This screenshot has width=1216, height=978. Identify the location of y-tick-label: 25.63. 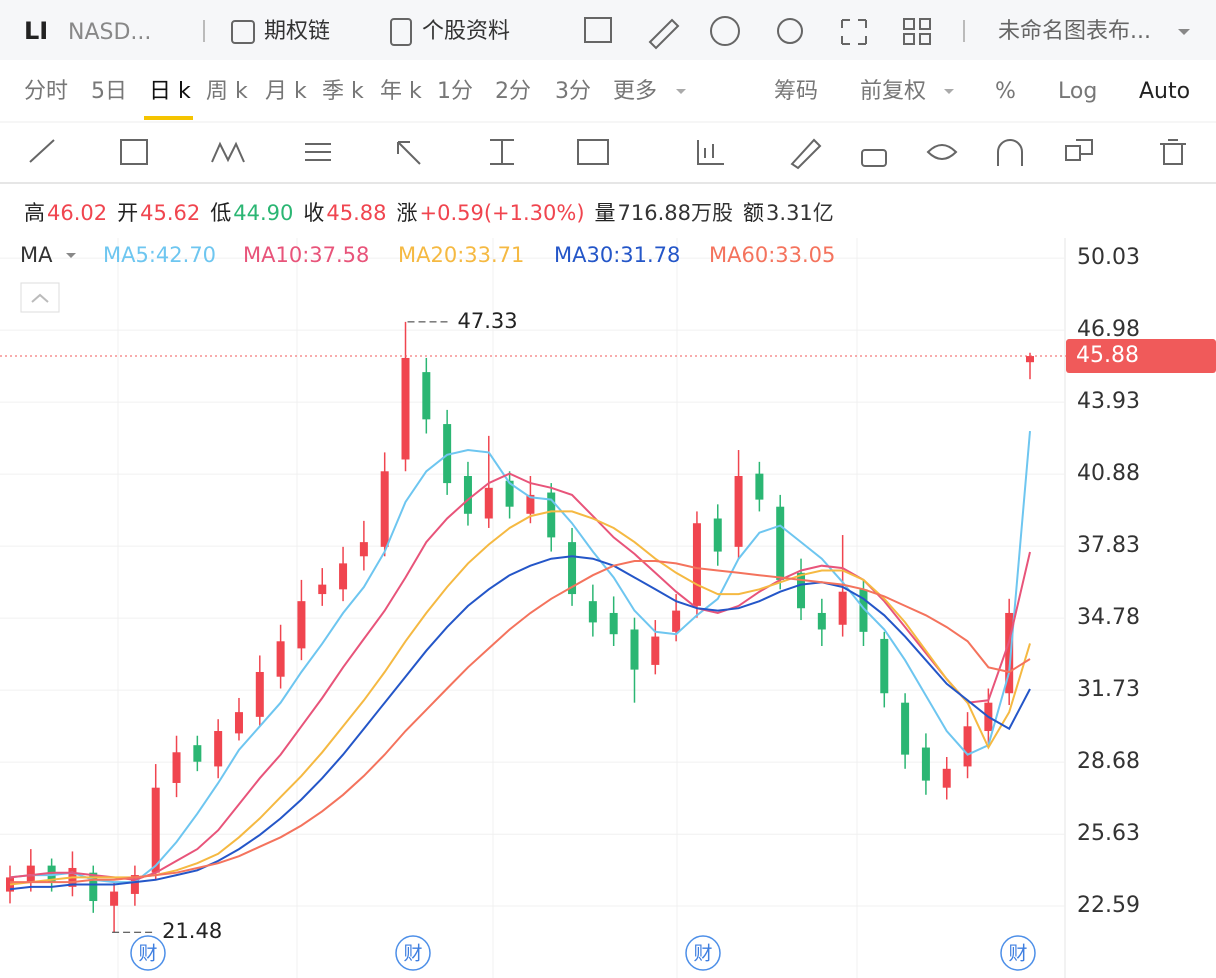
(1108, 833).